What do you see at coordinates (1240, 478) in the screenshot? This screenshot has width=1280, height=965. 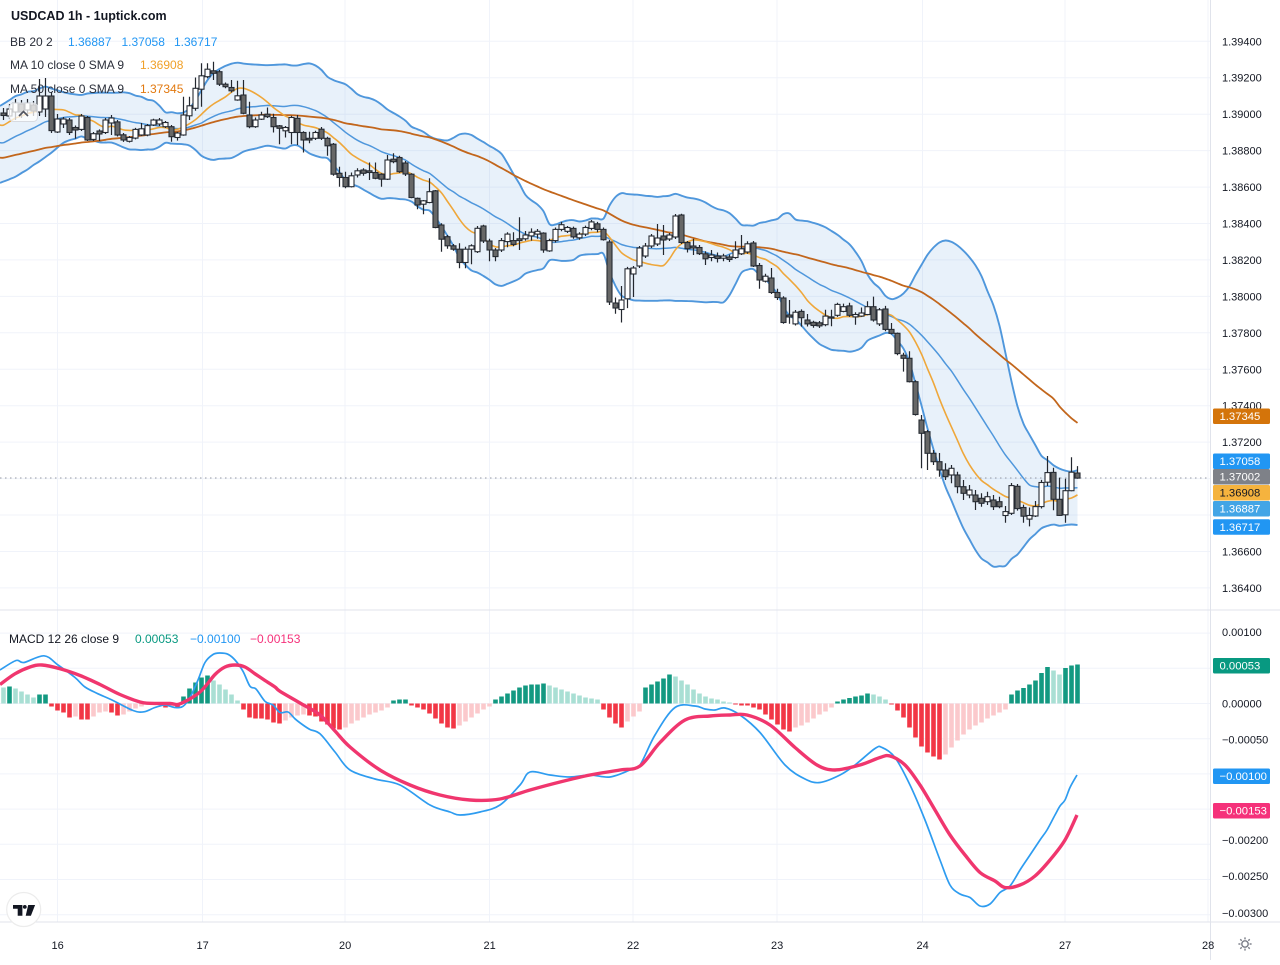 I see `svg-text: 1.37002` at bounding box center [1240, 478].